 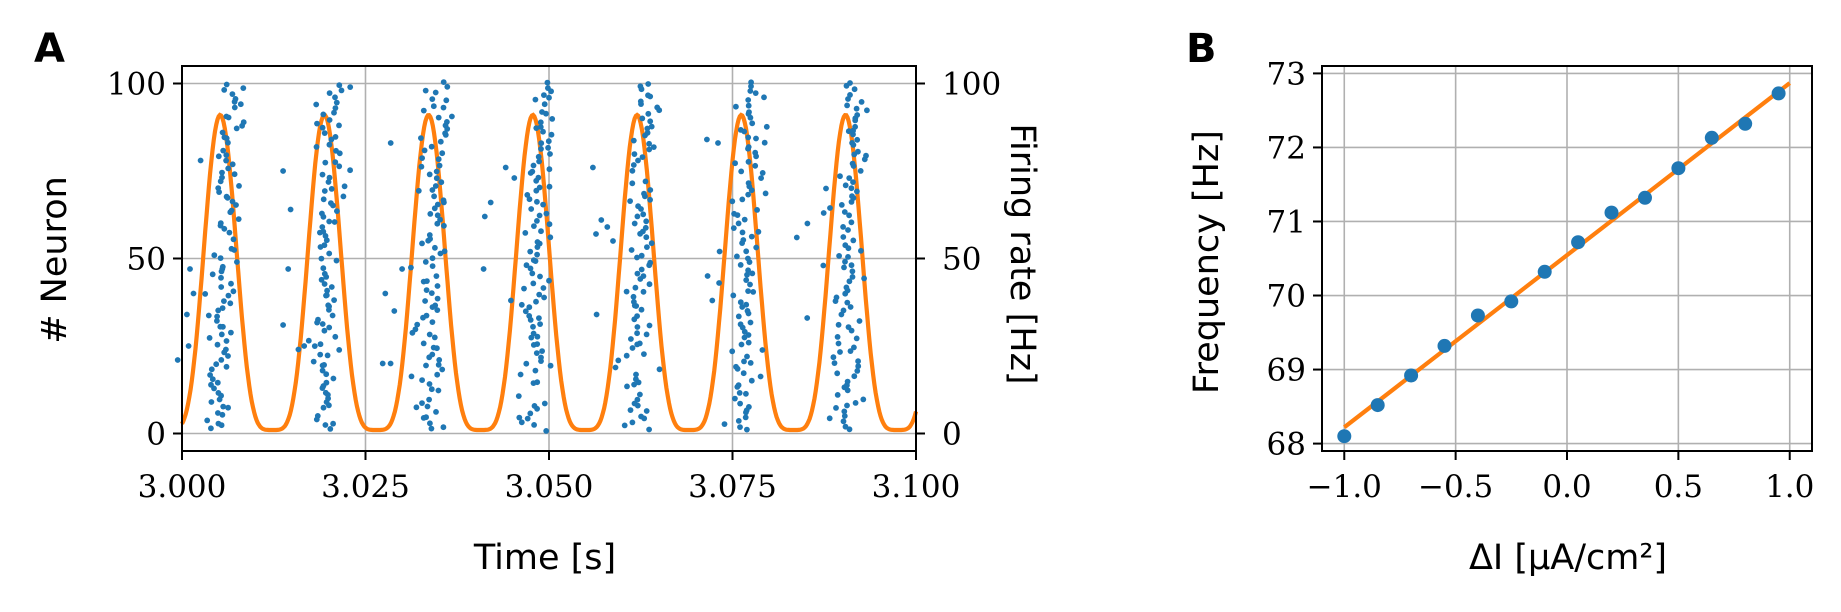 I want to click on panel-a-label: A, so click(x=49, y=49).